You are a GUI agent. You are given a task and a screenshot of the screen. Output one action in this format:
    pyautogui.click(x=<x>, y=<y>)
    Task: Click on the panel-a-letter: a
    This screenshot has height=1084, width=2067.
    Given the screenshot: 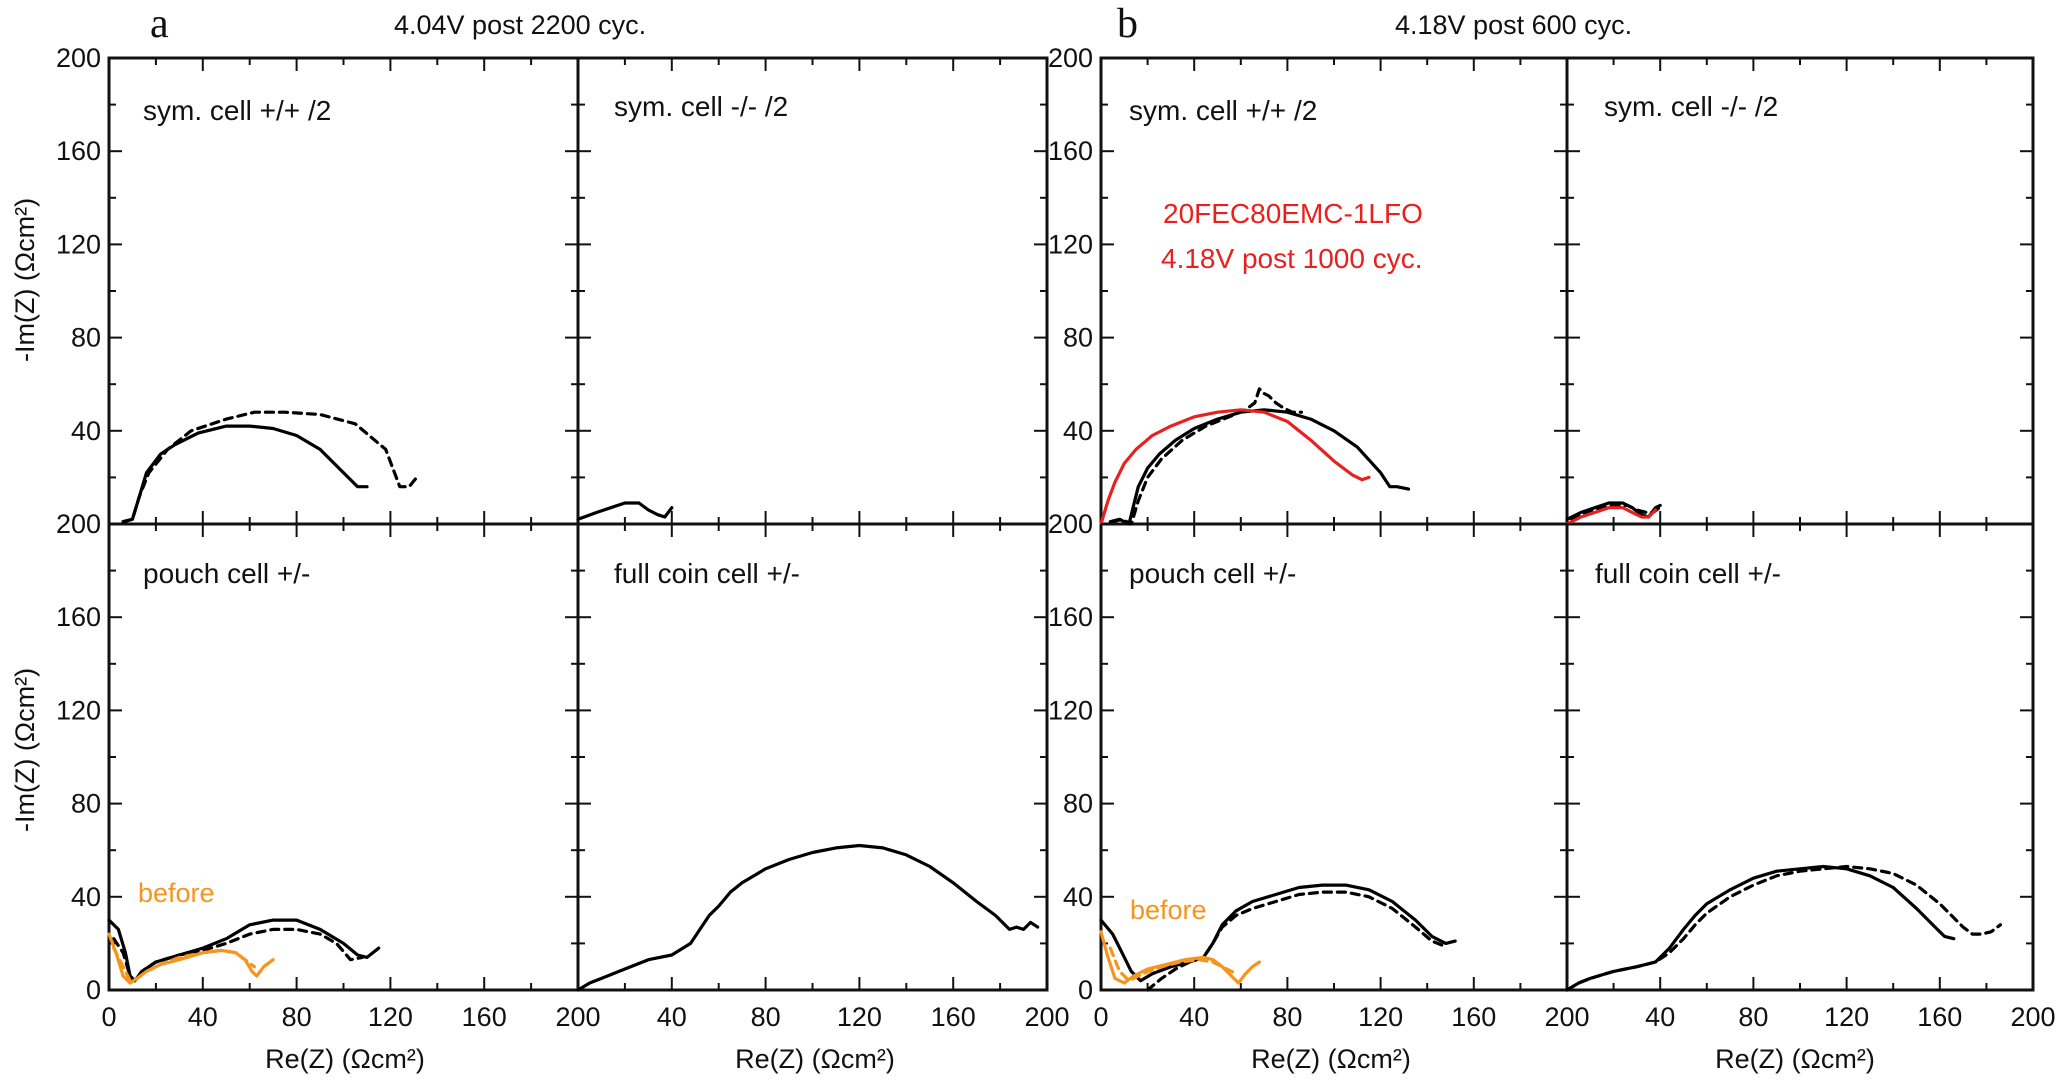 What is the action you would take?
    pyautogui.click(x=159, y=24)
    